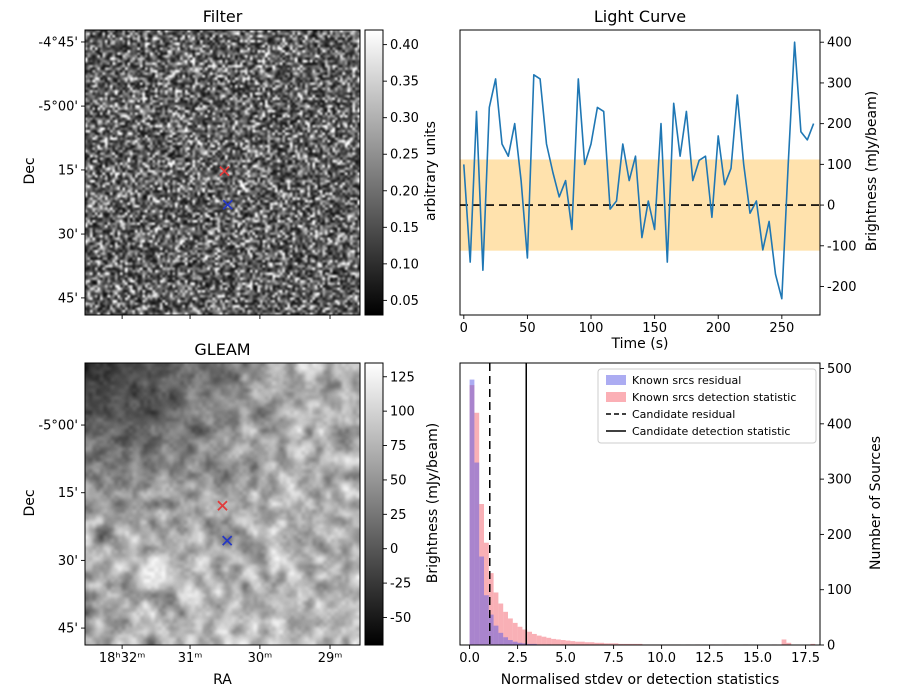 This screenshot has width=898, height=699. I want to click on tick-label: 0.20, so click(404, 191).